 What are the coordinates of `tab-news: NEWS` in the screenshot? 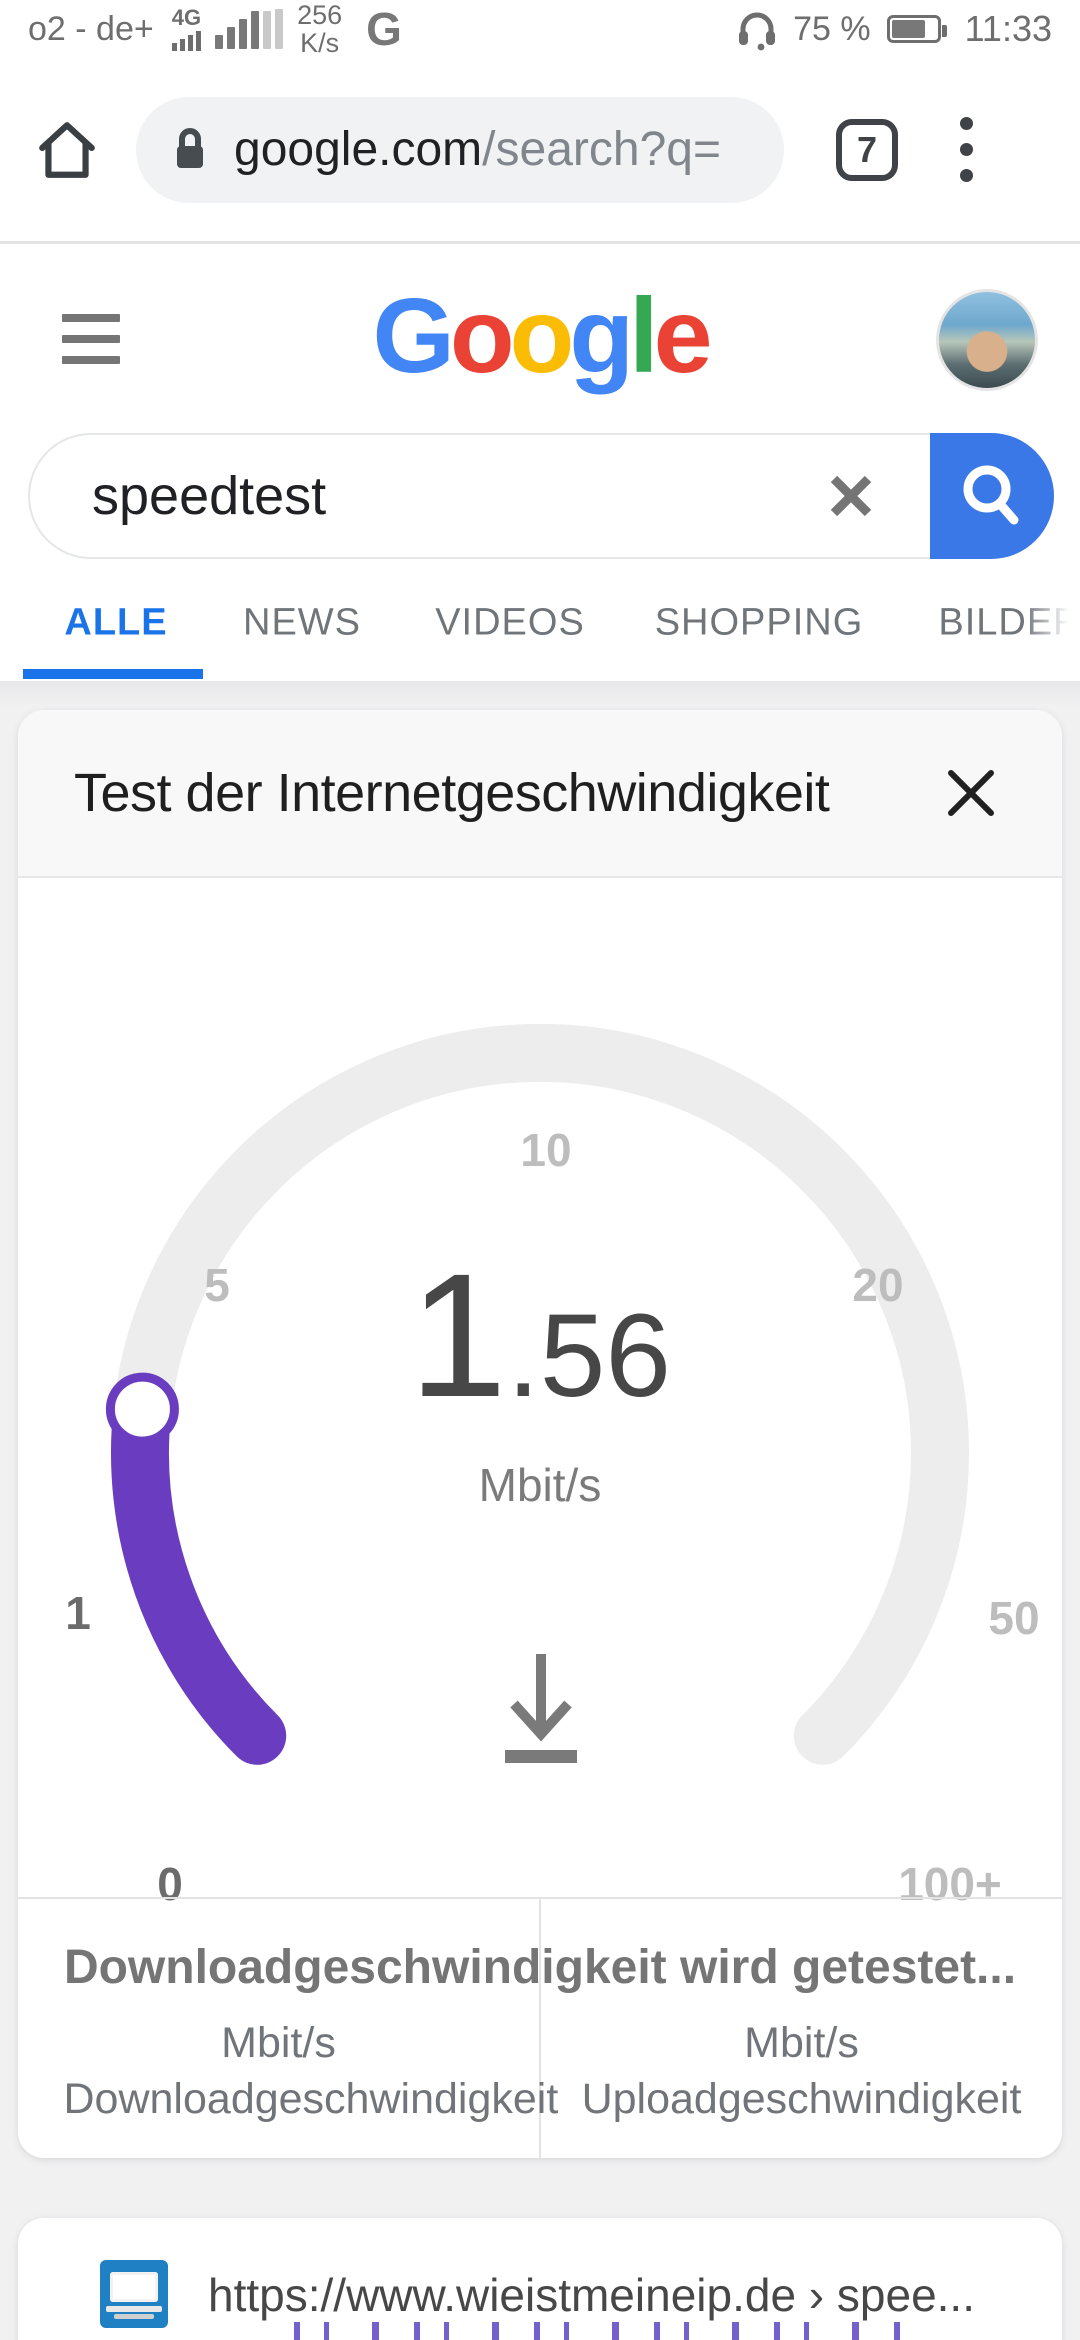 It's located at (302, 622).